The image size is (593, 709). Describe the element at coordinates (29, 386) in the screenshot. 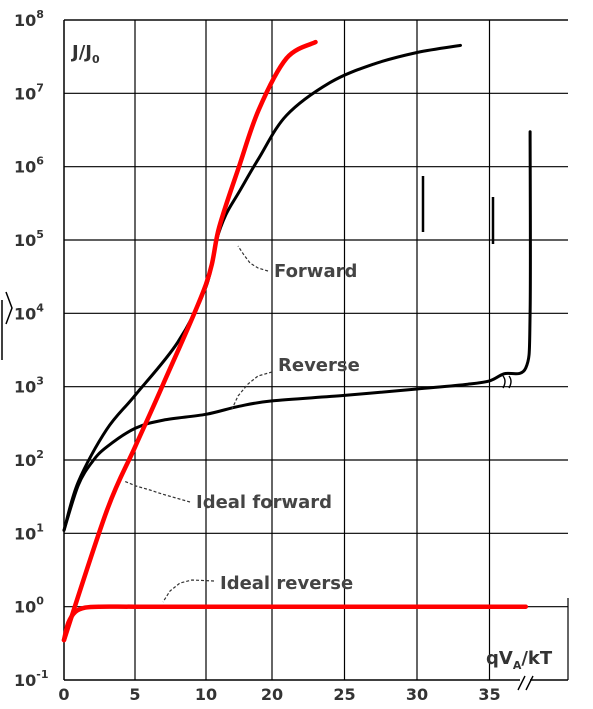

I see `y-tick-label: 10³` at that location.